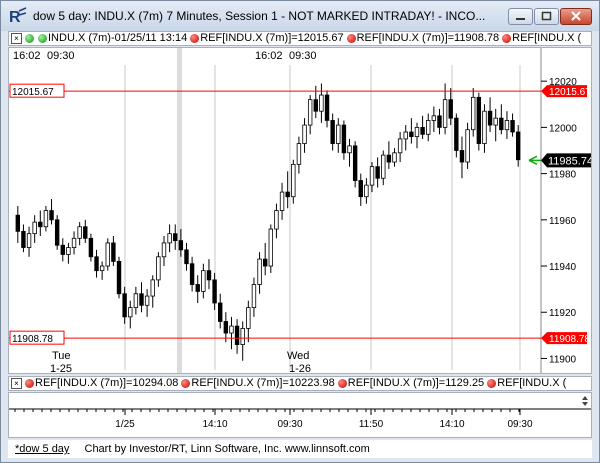 Image resolution: width=600 pixels, height=463 pixels. I want to click on ref-indicator-label: REF[INDU.X (7m)]=12015.67, so click(272, 38).